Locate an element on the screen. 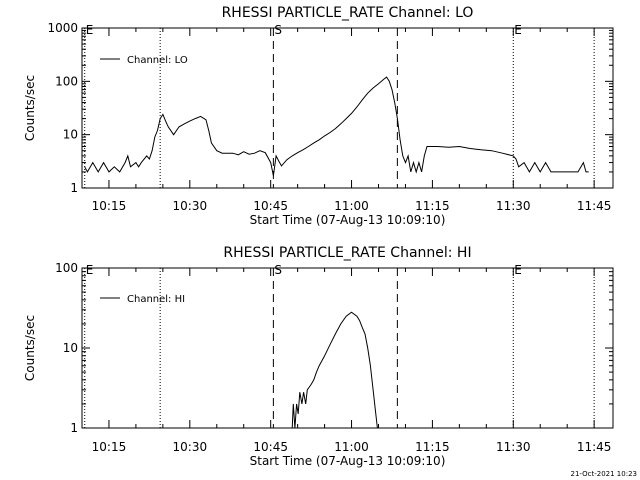  legend-label: Channel: HI is located at coordinates (156, 299).